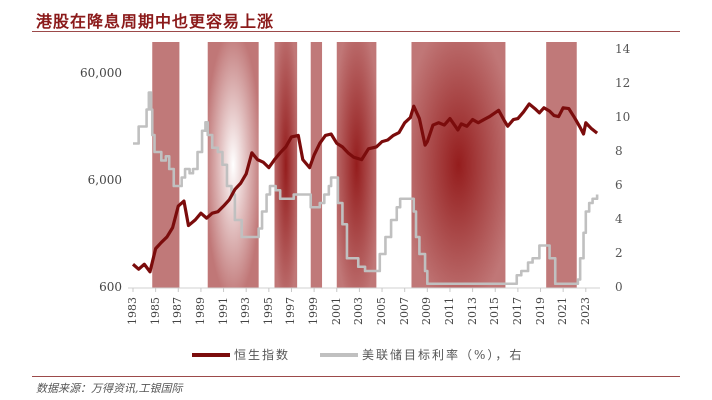 The image size is (712, 400). What do you see at coordinates (623, 83) in the screenshot?
I see `right-axis-tick: 12` at bounding box center [623, 83].